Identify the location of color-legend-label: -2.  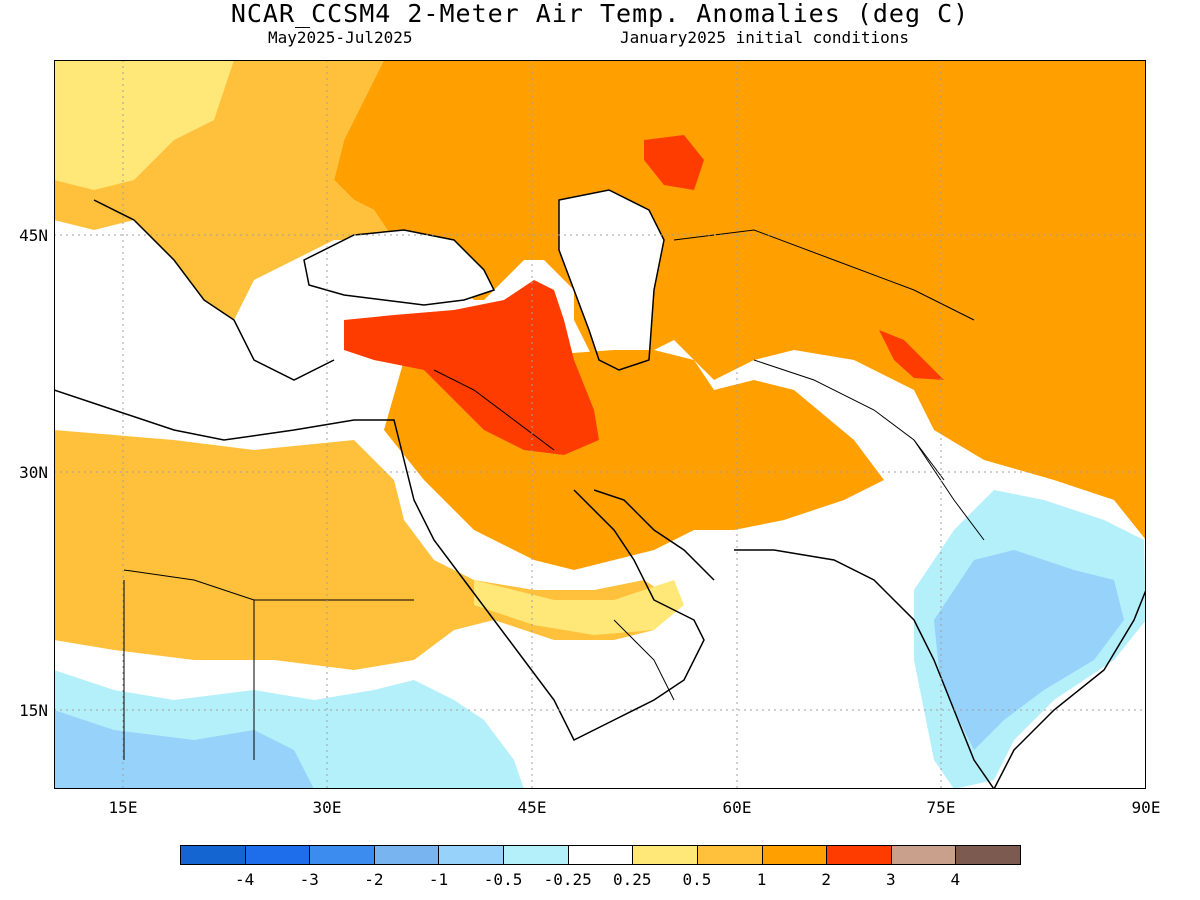
(374, 879).